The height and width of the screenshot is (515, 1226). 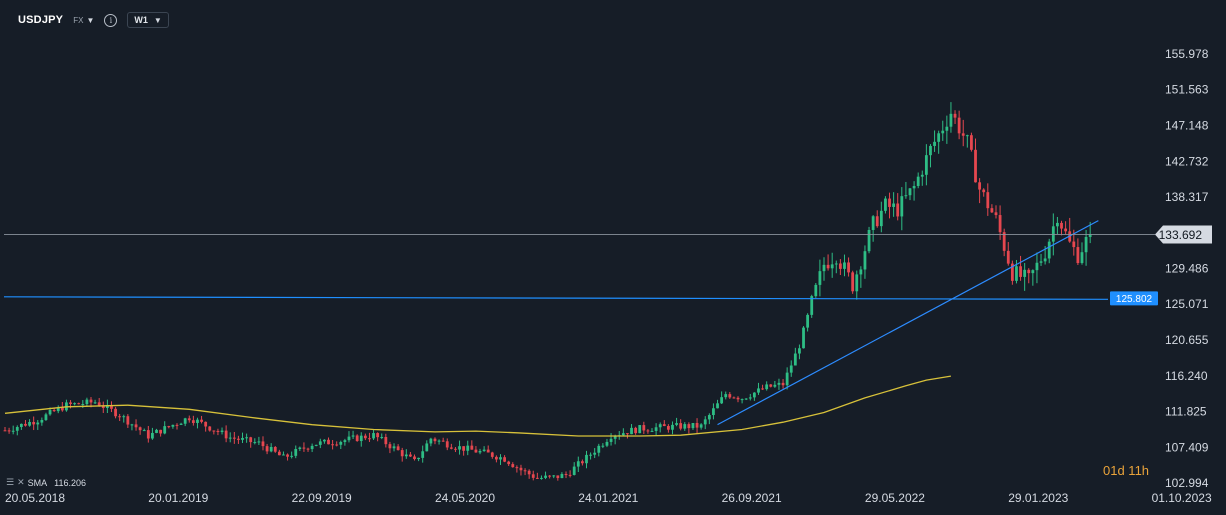 I want to click on info-icon: i, so click(x=111, y=20).